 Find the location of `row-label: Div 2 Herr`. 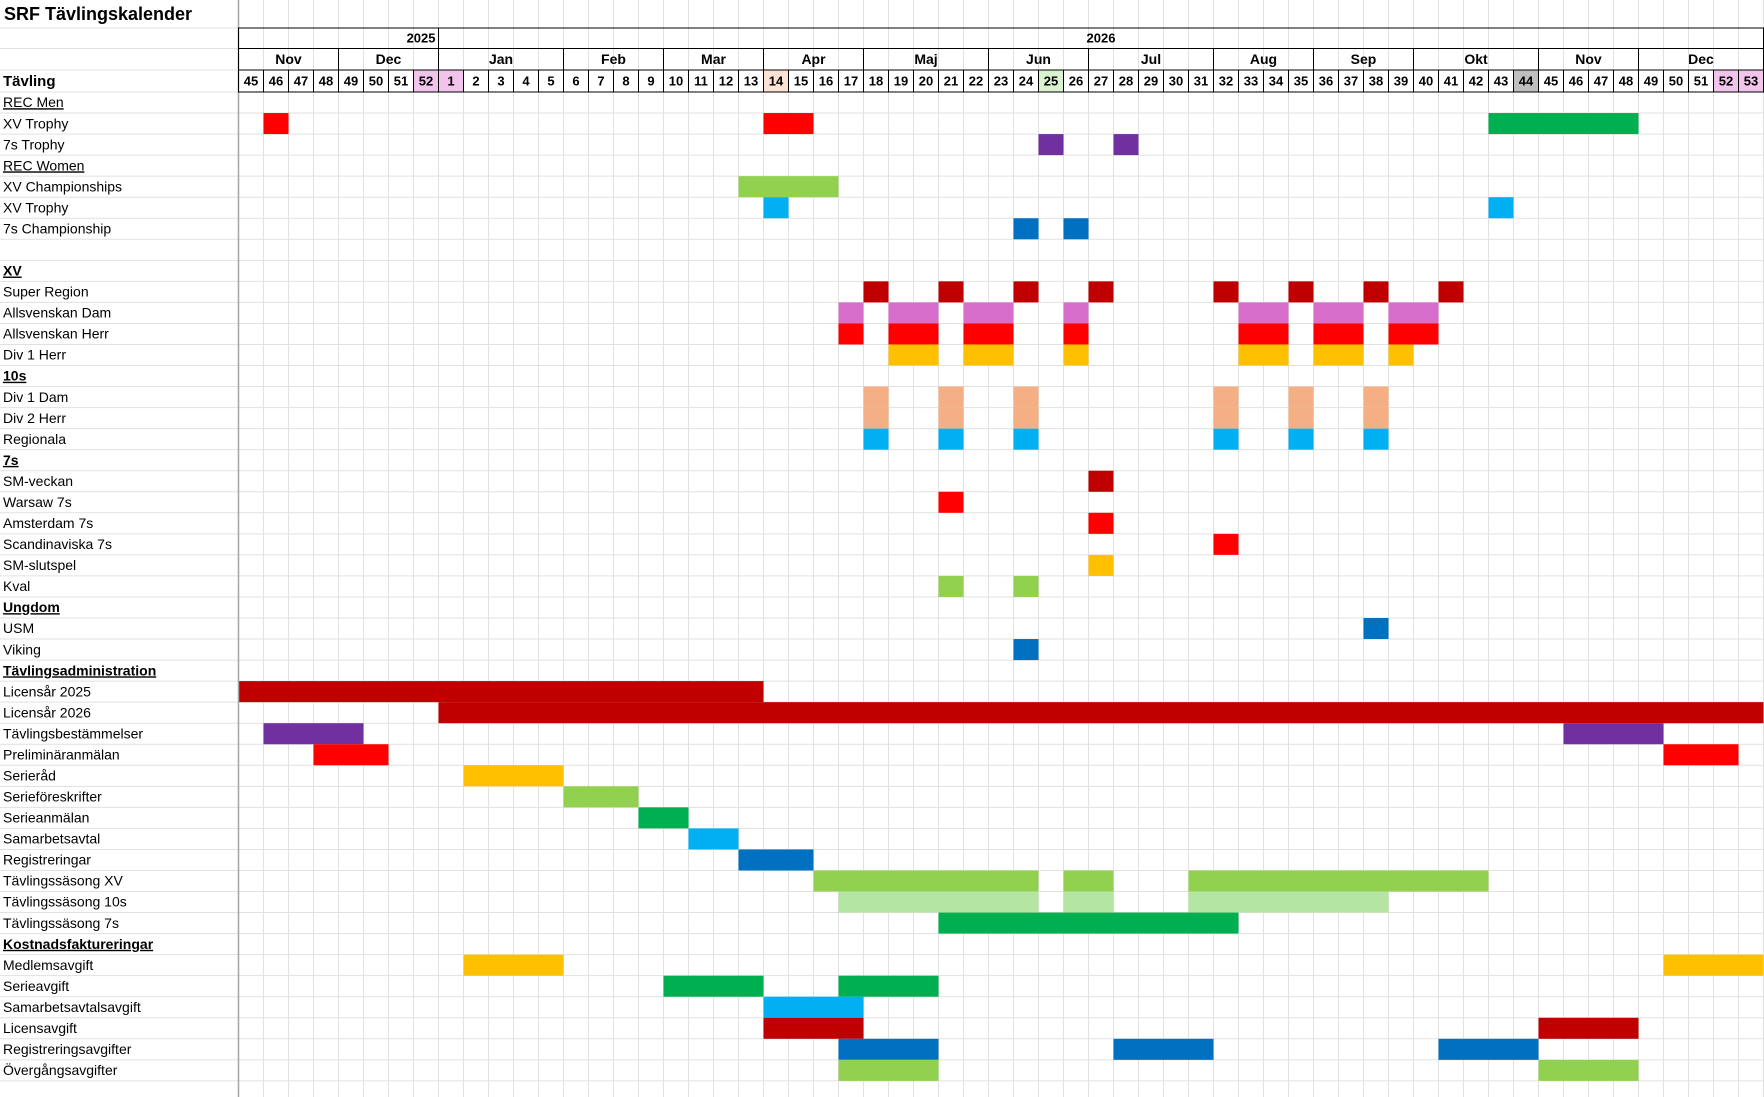

row-label: Div 2 Herr is located at coordinates (34, 418).